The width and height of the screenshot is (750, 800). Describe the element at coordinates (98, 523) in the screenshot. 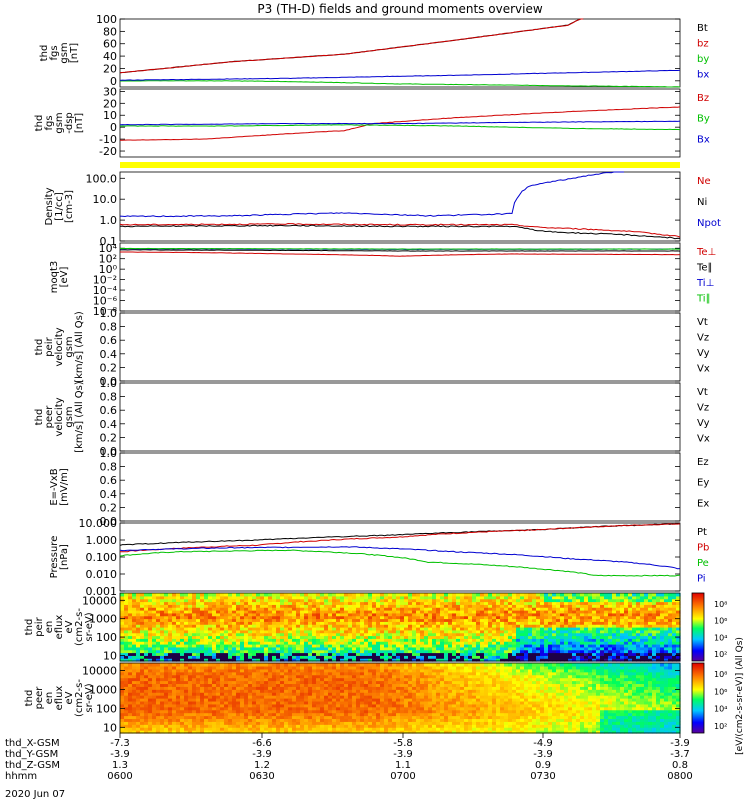

I see `y-tick-label: 10.000` at that location.